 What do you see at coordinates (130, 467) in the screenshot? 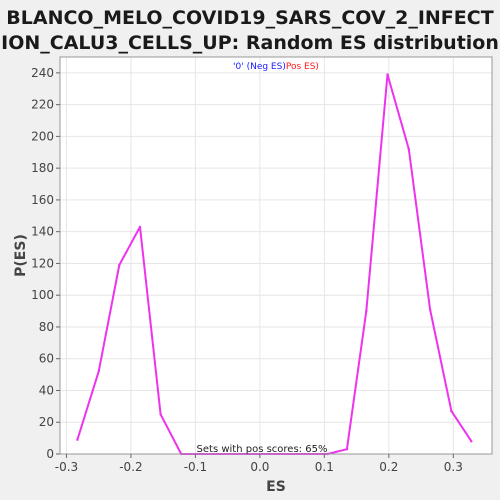
I see `x-tick-label: -0.2` at bounding box center [130, 467].